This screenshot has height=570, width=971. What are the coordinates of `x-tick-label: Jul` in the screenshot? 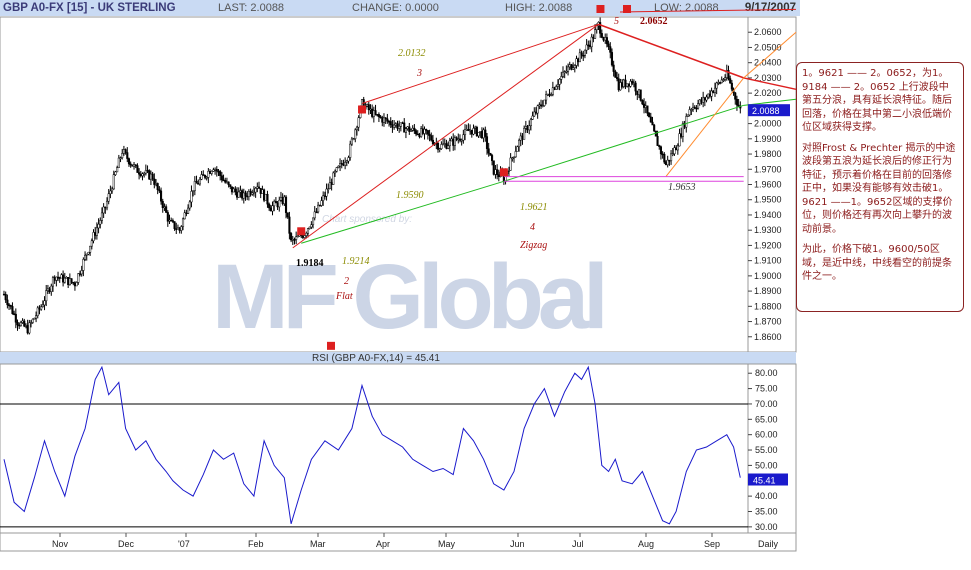 It's located at (578, 544).